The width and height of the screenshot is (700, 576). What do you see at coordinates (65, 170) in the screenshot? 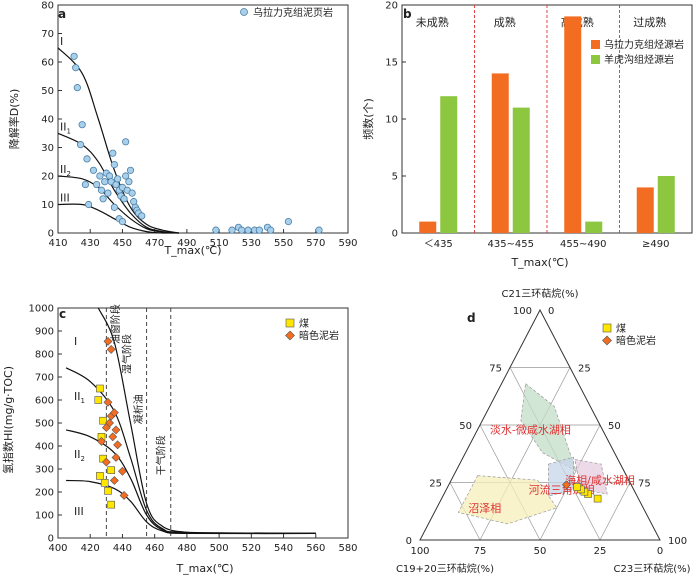
I see `curve-label: II2` at bounding box center [65, 170].